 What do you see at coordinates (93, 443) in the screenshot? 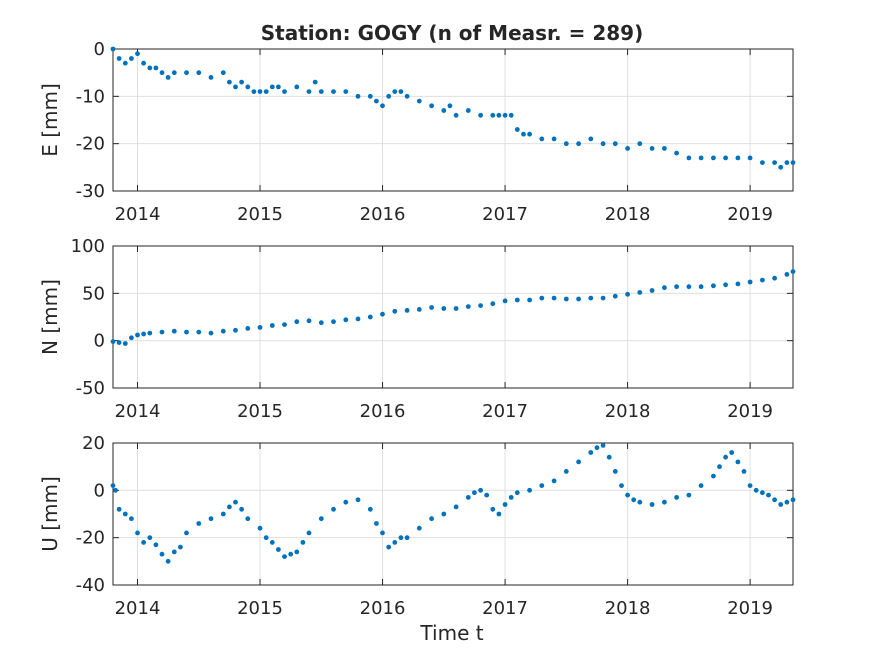
I see `y-tick-label: 20` at bounding box center [93, 443].